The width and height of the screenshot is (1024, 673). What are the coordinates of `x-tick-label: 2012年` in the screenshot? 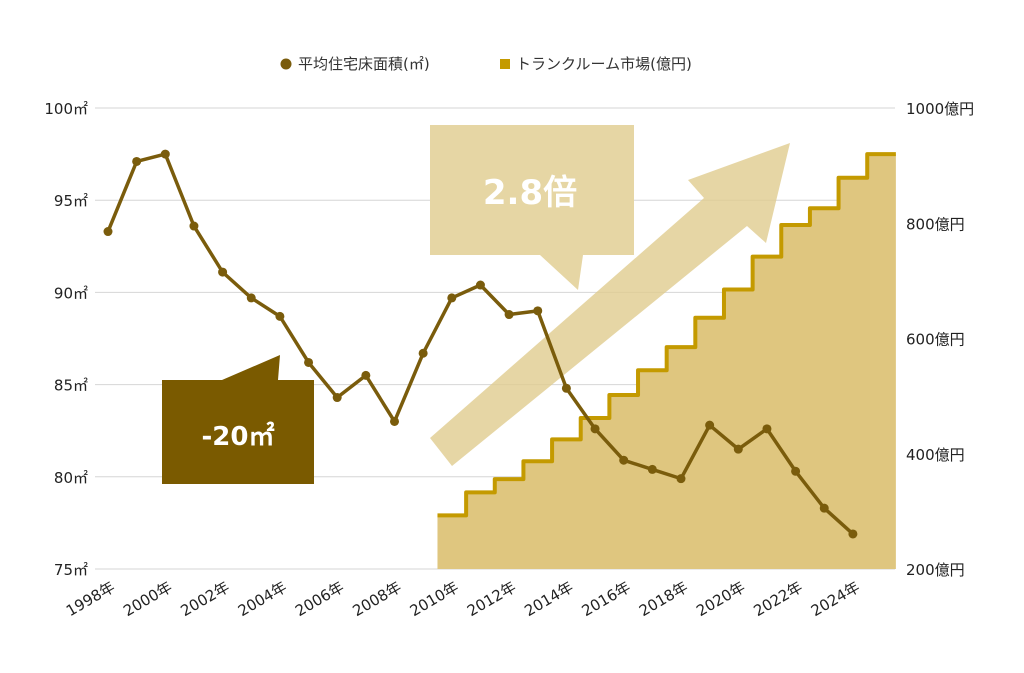 It's located at (491, 599).